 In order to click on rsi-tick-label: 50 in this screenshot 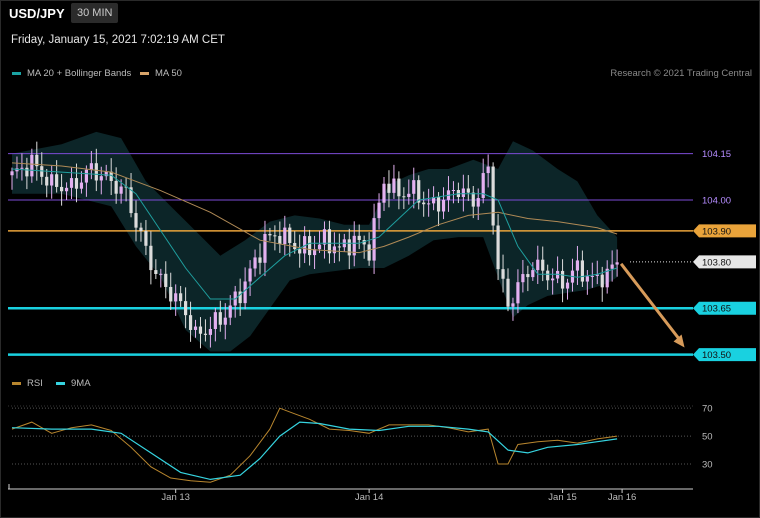, I will do `click(707, 437)`.